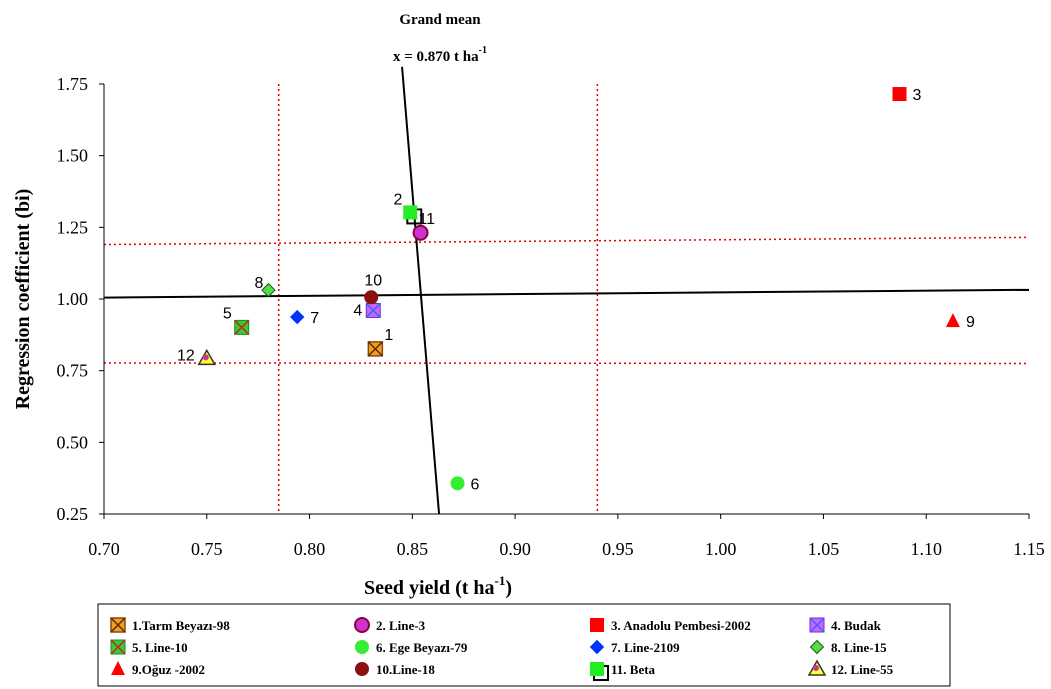 Image resolution: width=1051 pixels, height=689 pixels. Describe the element at coordinates (397, 199) in the screenshot. I see `point-label-2: 2` at that location.